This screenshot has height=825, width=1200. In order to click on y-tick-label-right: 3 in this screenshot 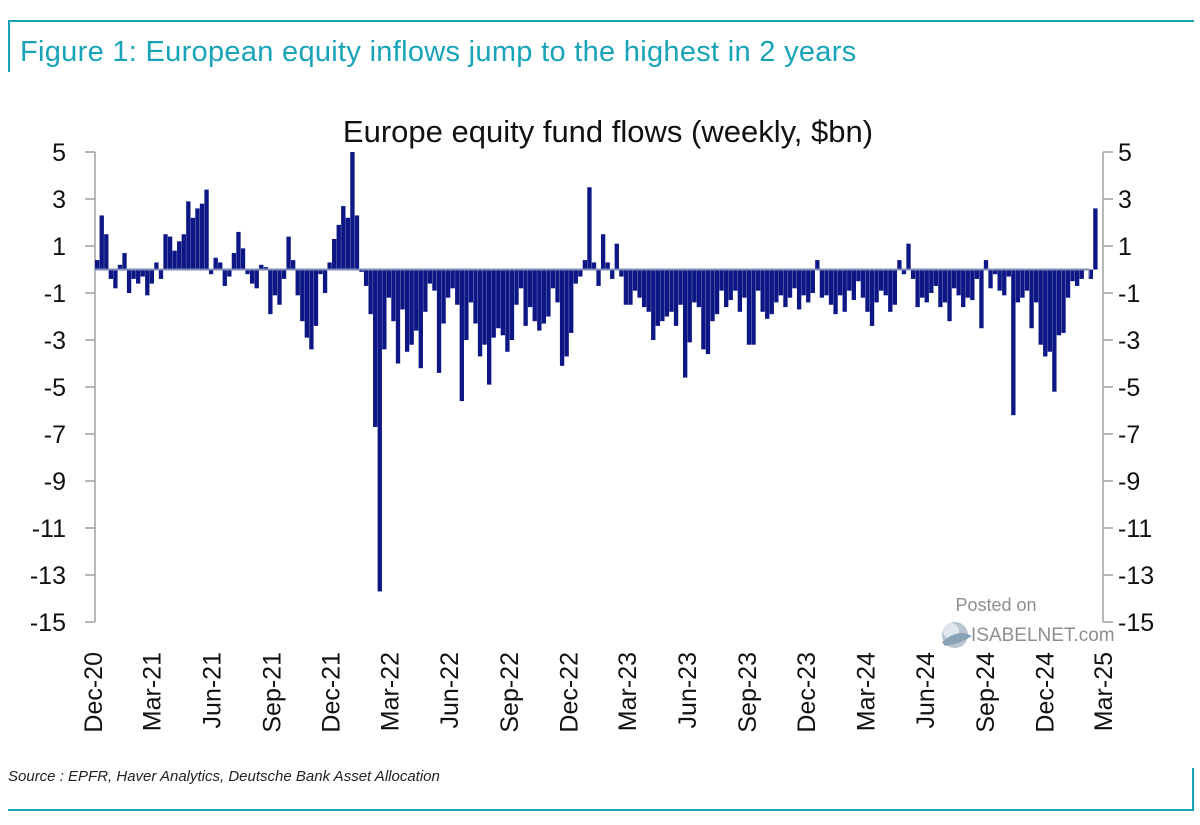, I will do `click(1125, 200)`.